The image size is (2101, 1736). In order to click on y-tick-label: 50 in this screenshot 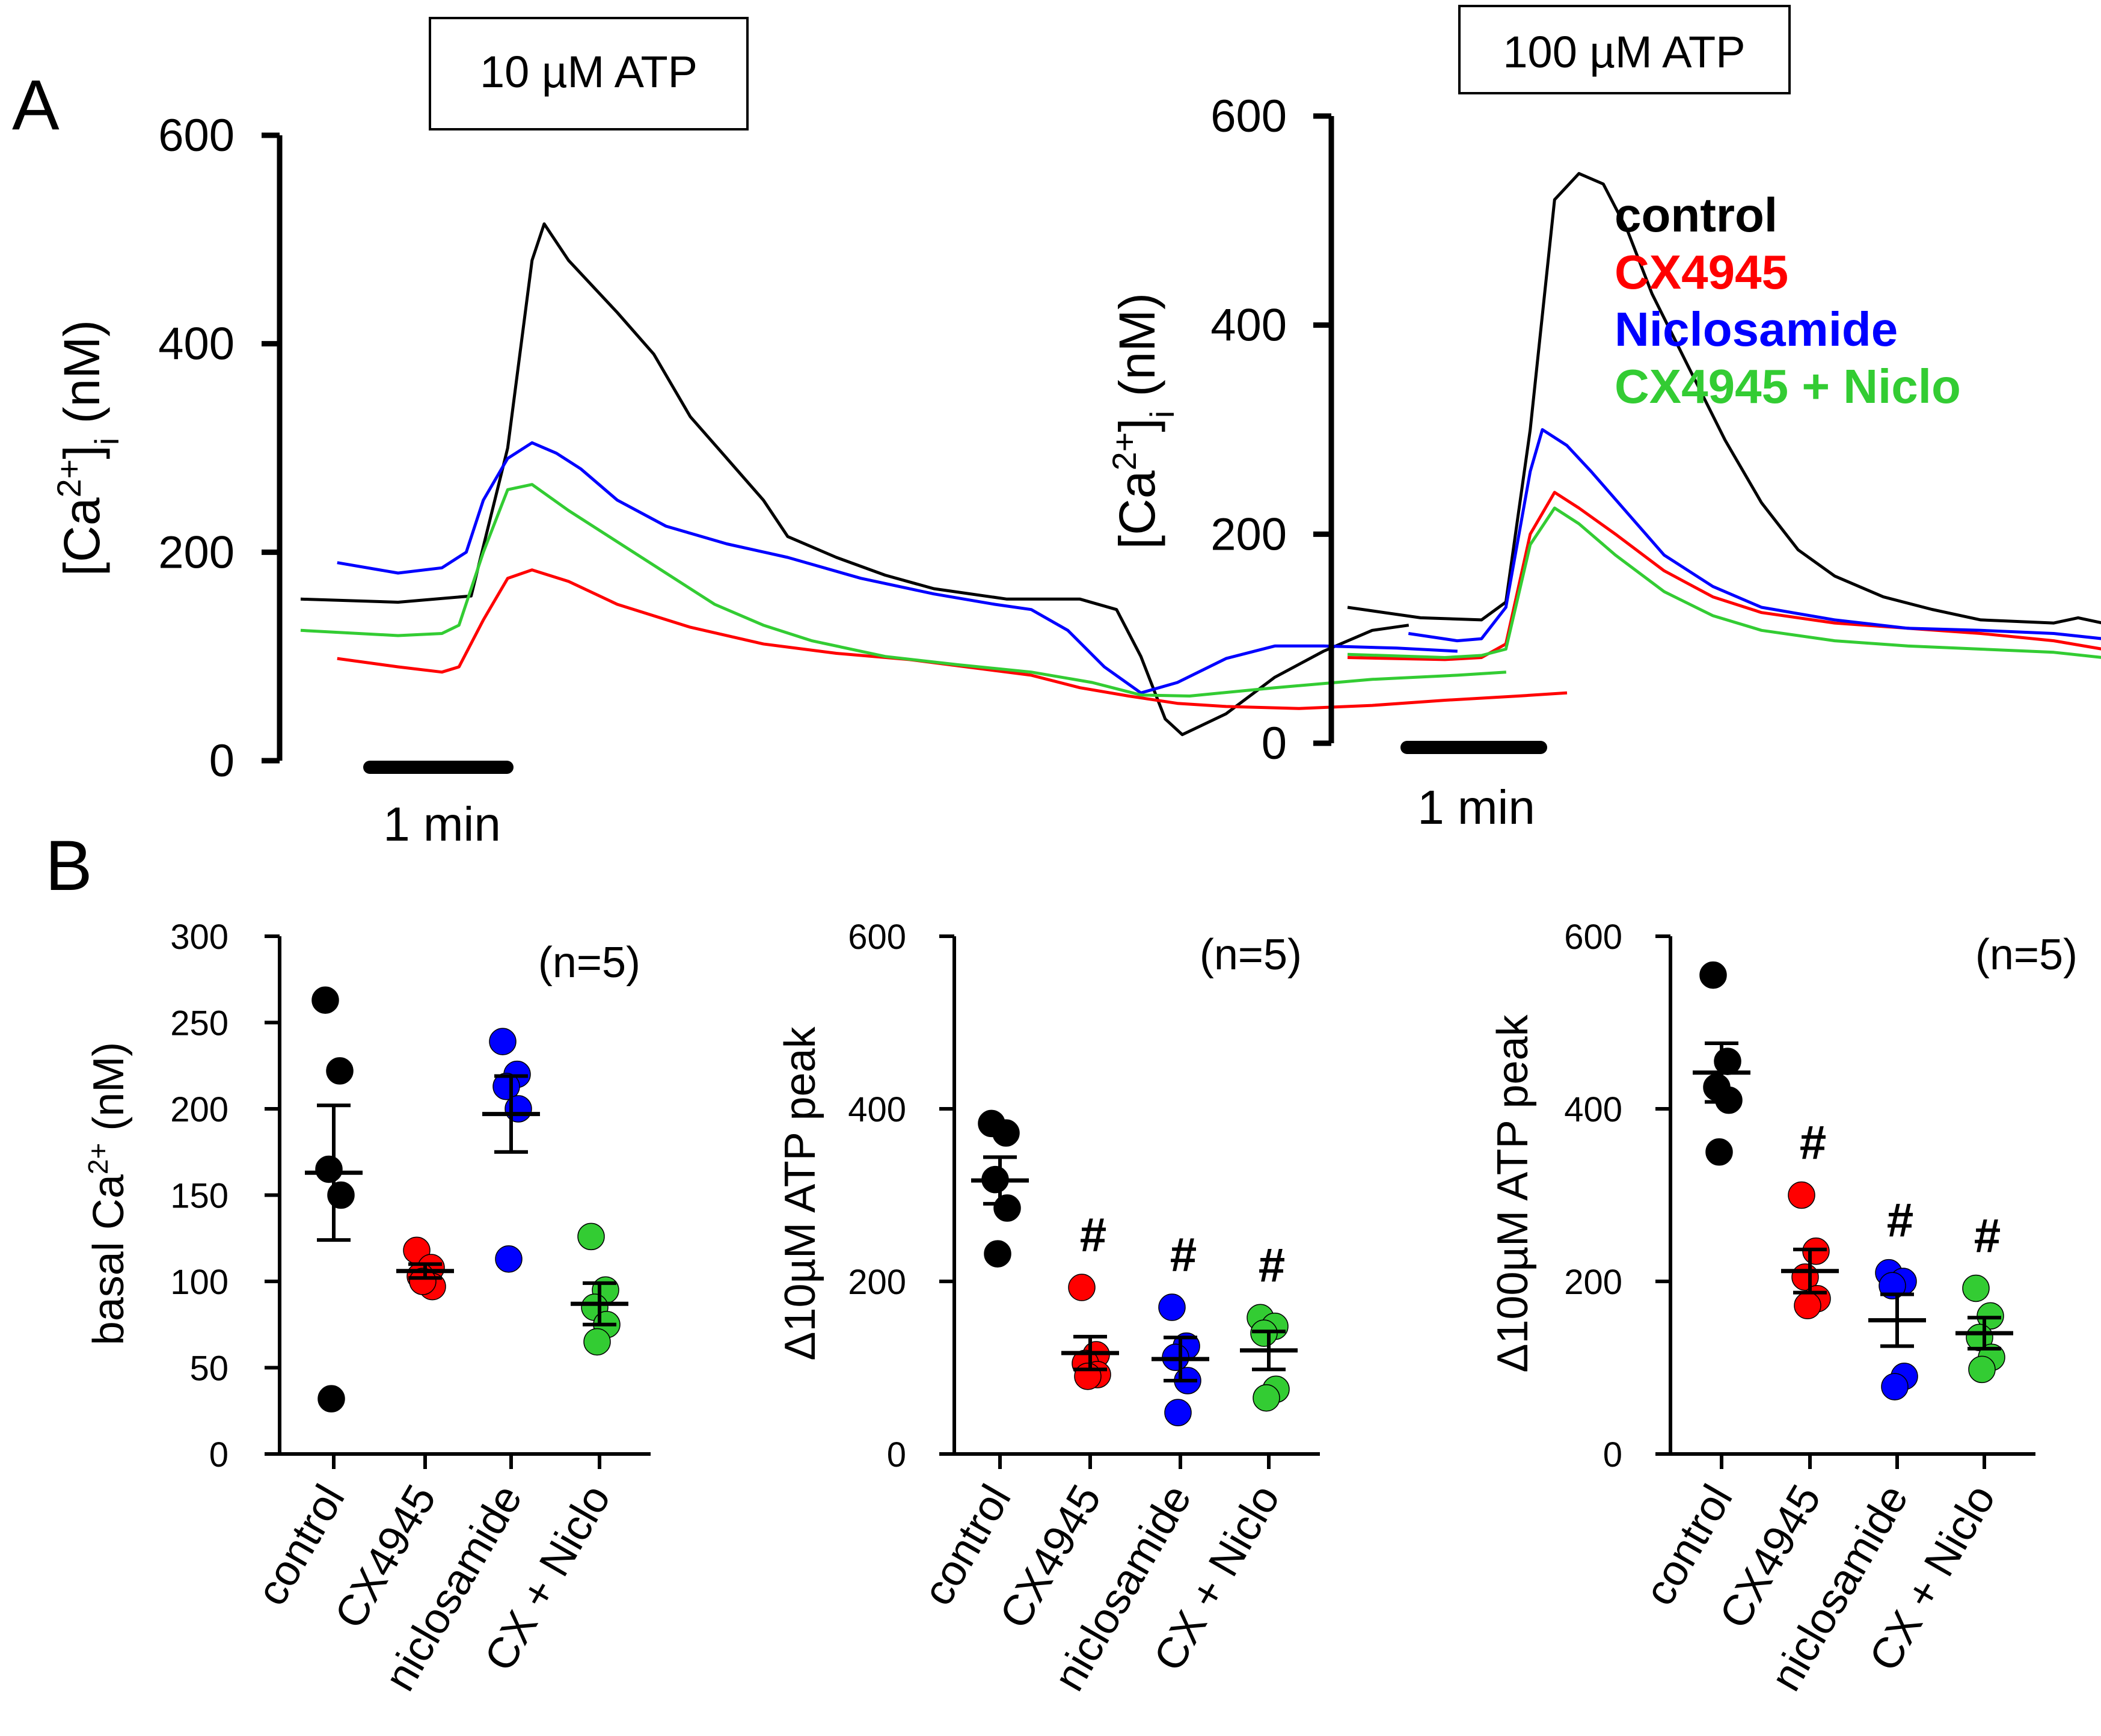, I will do `click(209, 1369)`.